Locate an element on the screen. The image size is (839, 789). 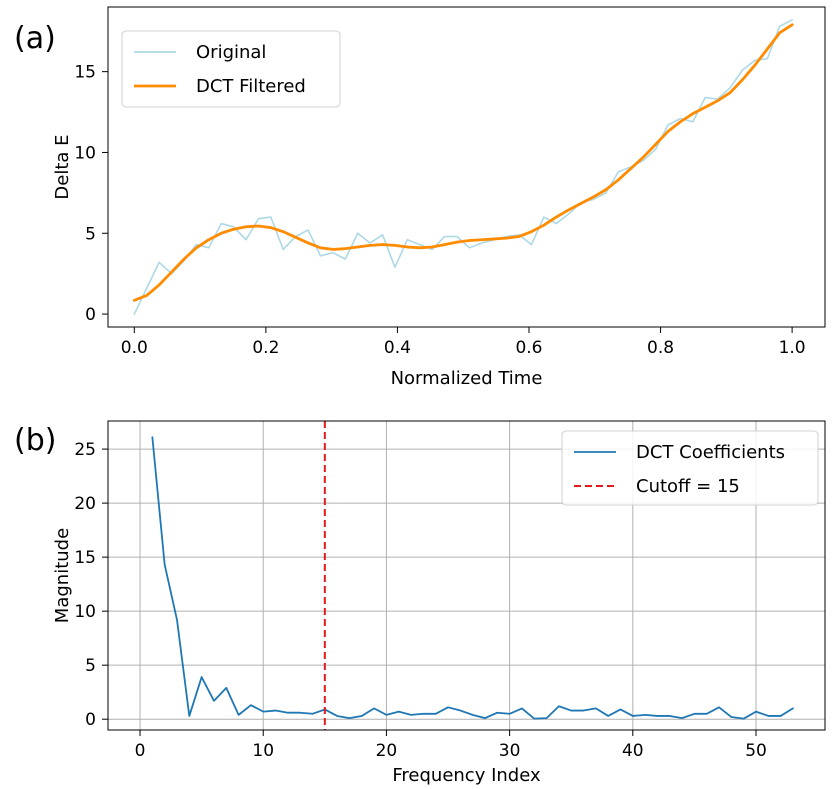
legend: DCT Coefficients Cutoff = 15 is located at coordinates (690, 468).